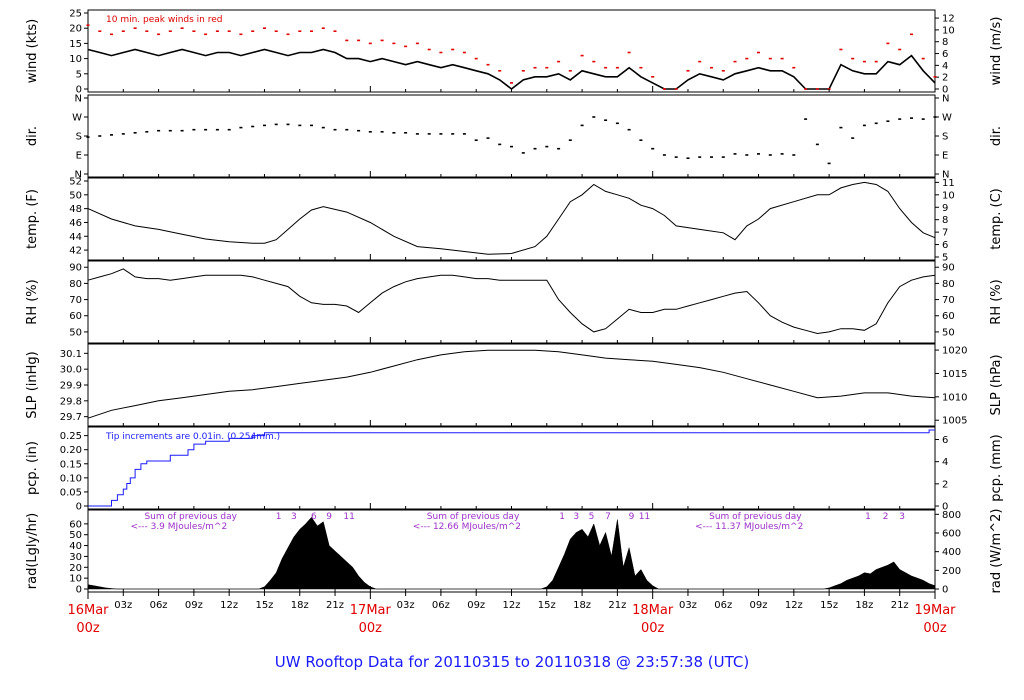 The image size is (1024, 700). Describe the element at coordinates (192, 437) in the screenshot. I see `annotation-pcp: Tip increments are 0.01in. (0.254mm.)` at that location.